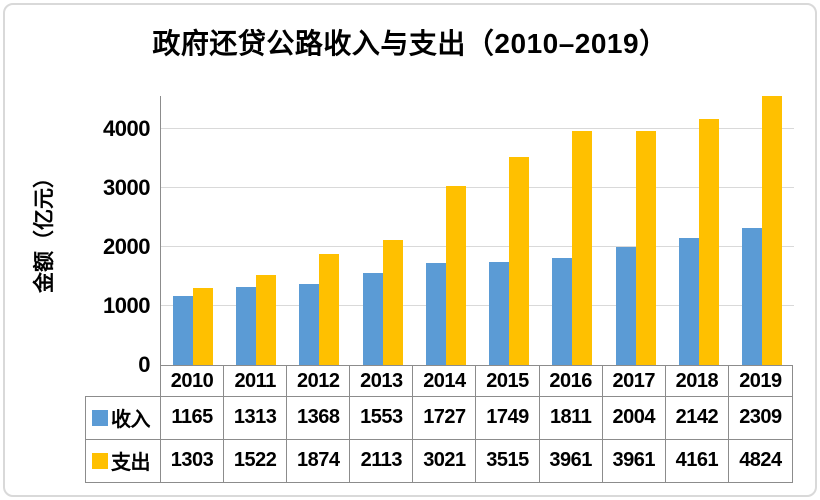 The height and width of the screenshot is (500, 820). I want to click on legend-swatch-expense-icon, so click(100, 460).